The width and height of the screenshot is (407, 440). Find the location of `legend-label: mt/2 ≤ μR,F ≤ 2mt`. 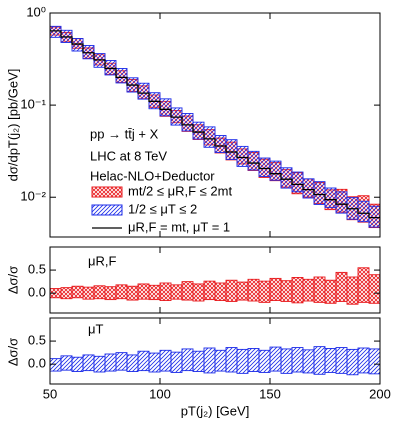

legend-label: mt/2 ≤ μR,F ≤ 2mt is located at coordinates (180, 190).